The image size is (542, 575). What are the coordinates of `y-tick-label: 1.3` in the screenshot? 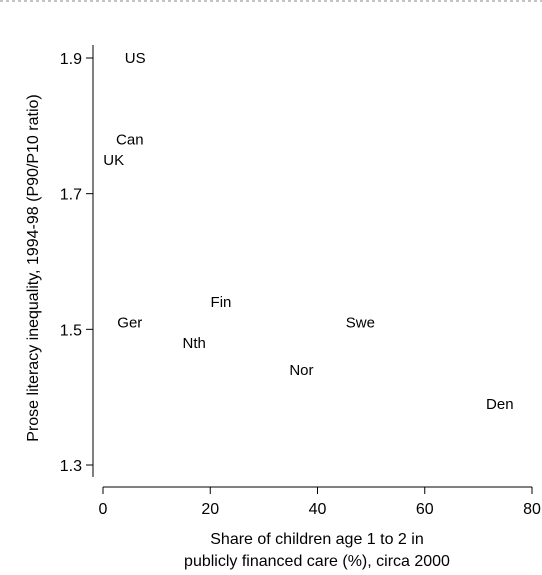 It's located at (71, 466).